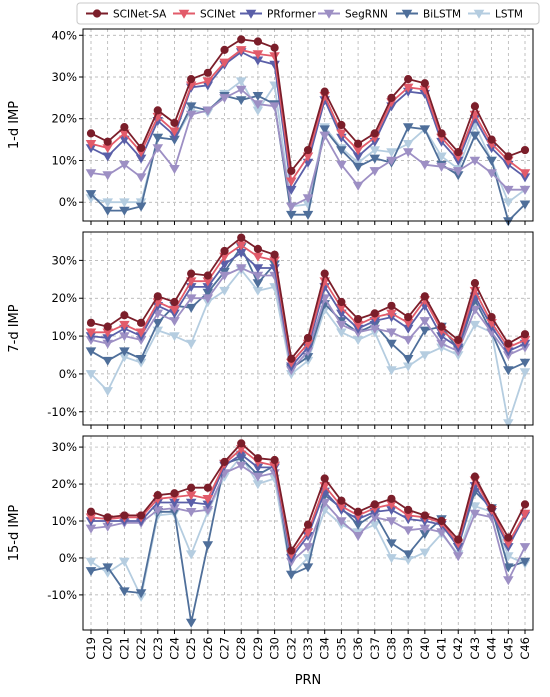  Describe the element at coordinates (208, 648) in the screenshot. I see `x-tick-label: C26` at that location.